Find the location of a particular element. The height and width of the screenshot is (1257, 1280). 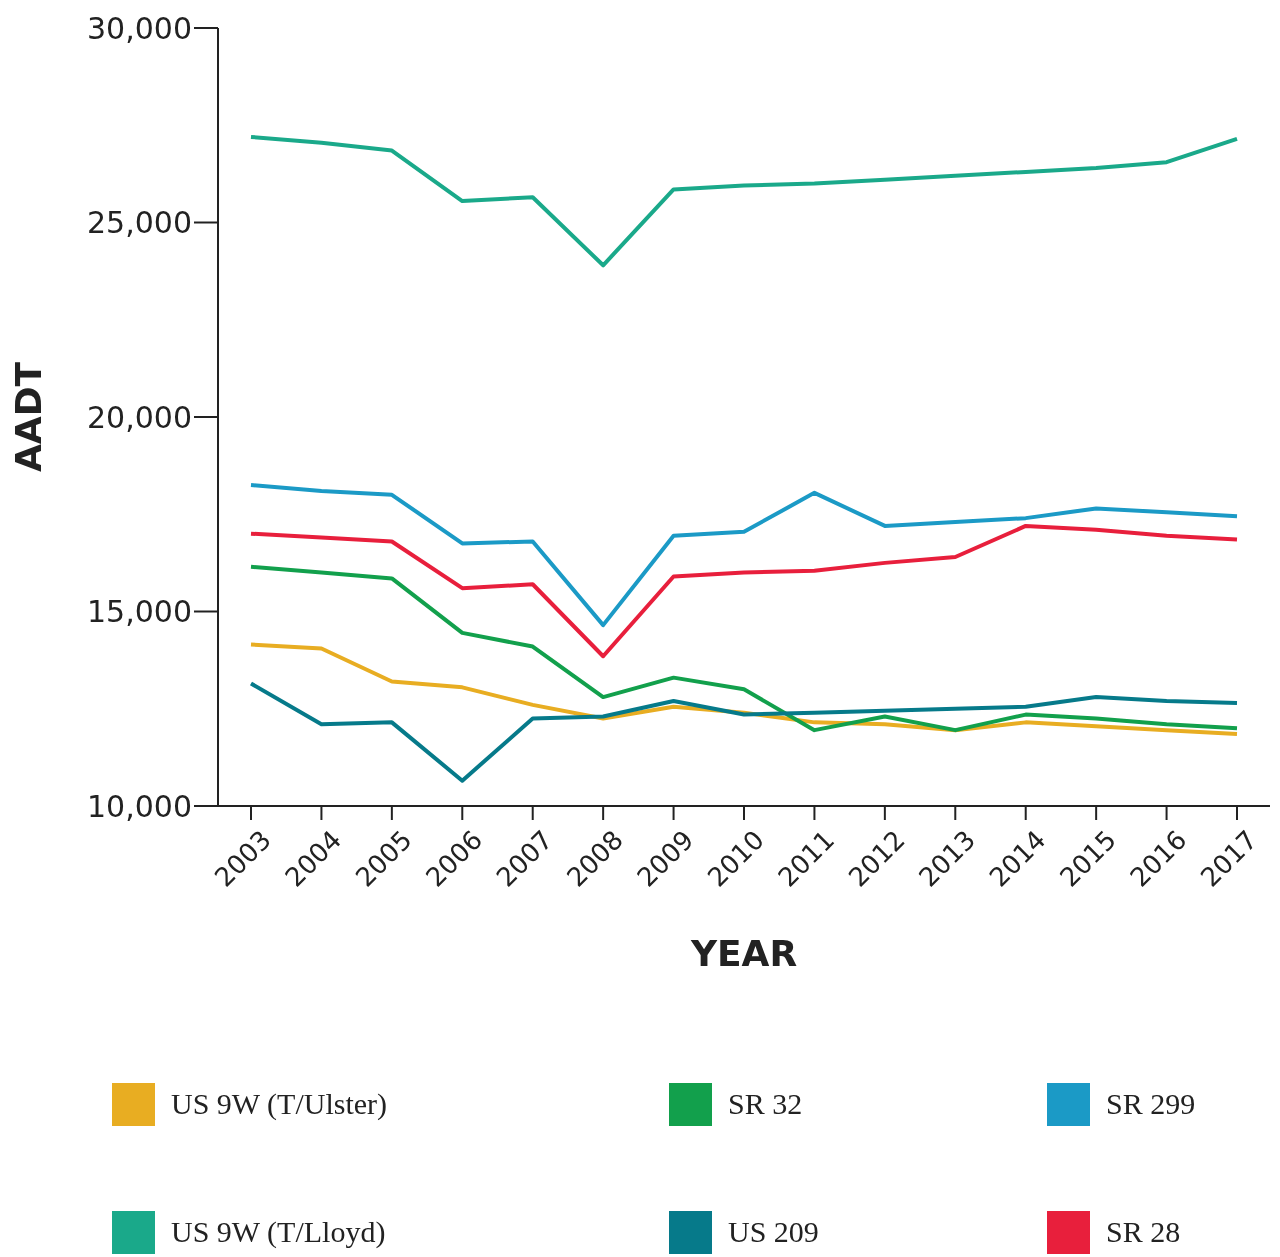

legend-label: SR 28 is located at coordinates (1143, 1232).